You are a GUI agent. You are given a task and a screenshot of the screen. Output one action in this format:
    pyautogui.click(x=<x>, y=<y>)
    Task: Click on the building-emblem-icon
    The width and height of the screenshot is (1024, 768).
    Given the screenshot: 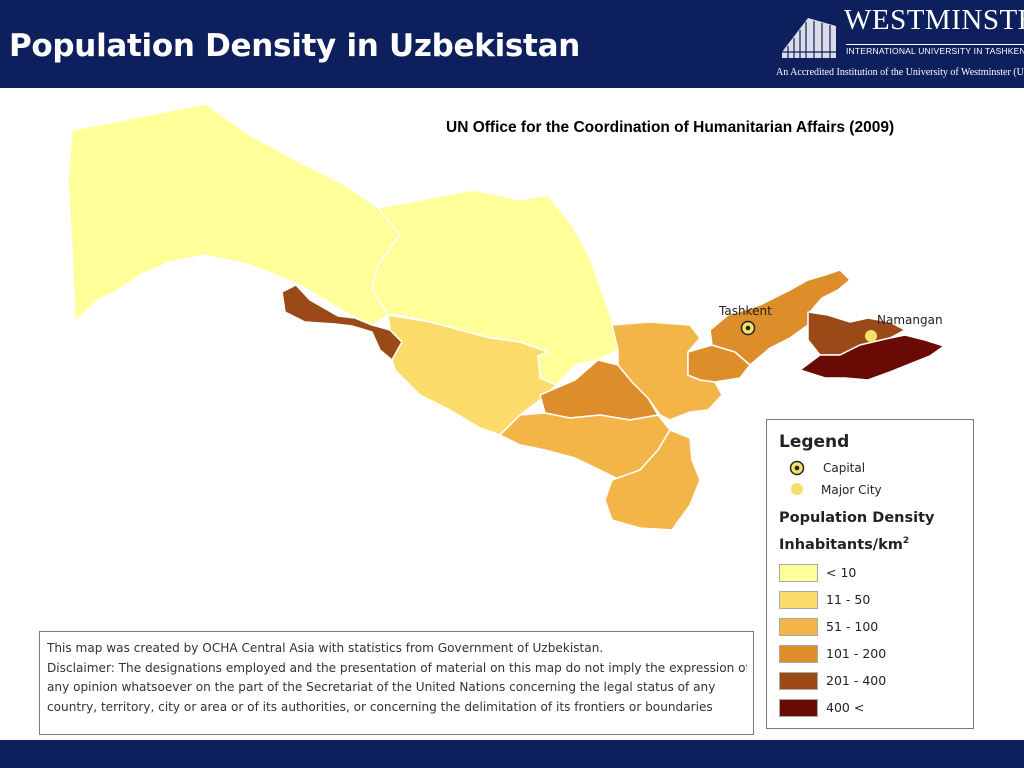 What is the action you would take?
    pyautogui.click(x=809, y=38)
    